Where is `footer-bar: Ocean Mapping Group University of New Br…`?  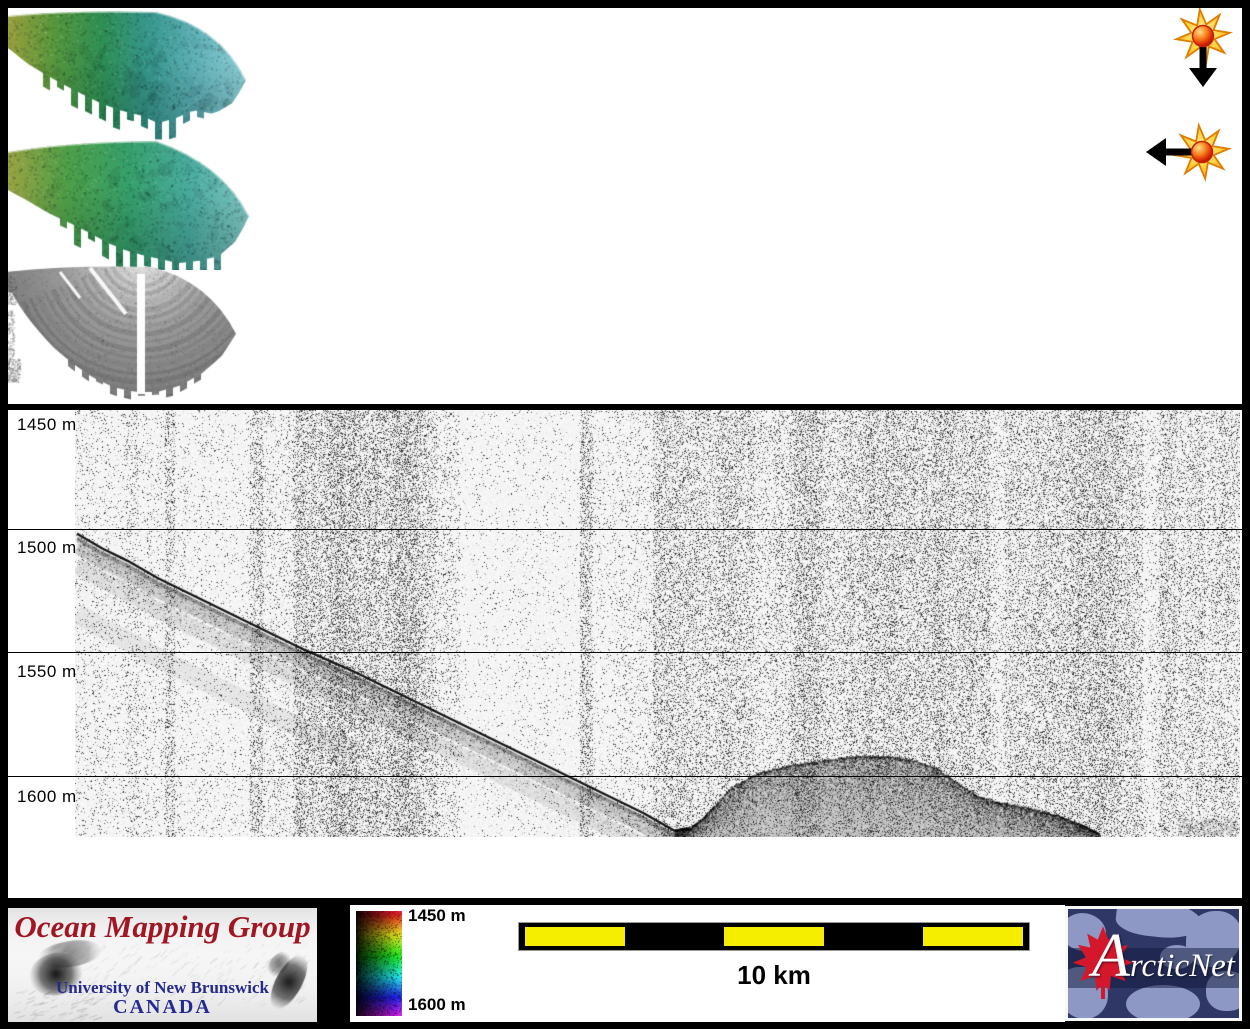
footer-bar: Ocean Mapping Group University of New Br… is located at coordinates (625, 963).